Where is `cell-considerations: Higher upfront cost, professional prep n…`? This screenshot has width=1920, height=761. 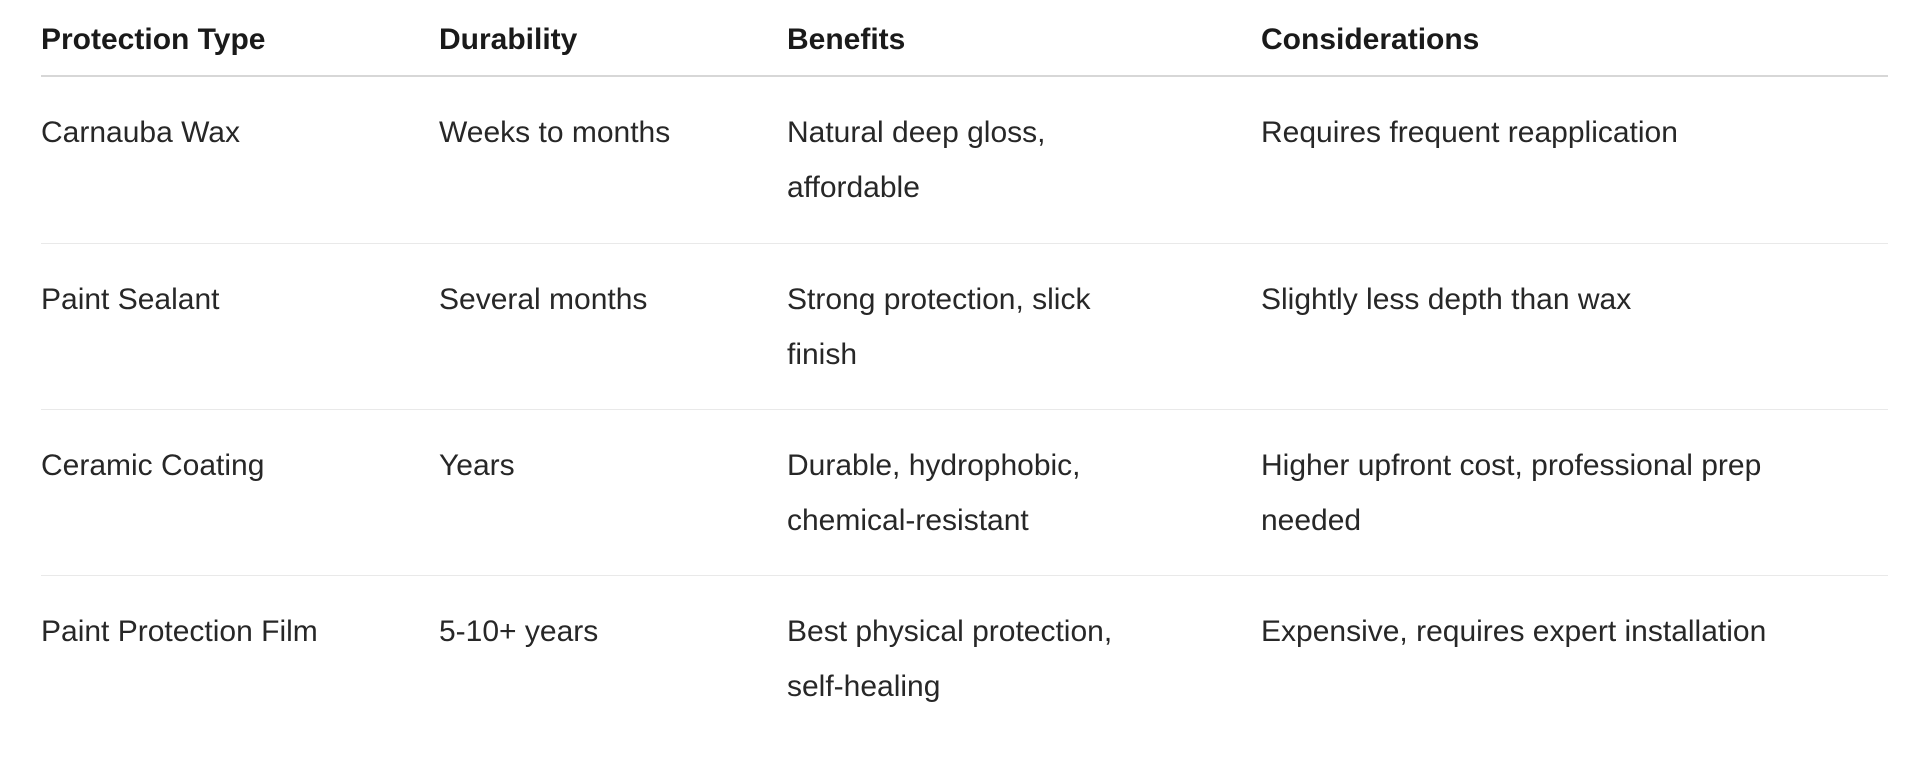
cell-considerations: Higher upfront cost, professional prep n… is located at coordinates (1511, 493).